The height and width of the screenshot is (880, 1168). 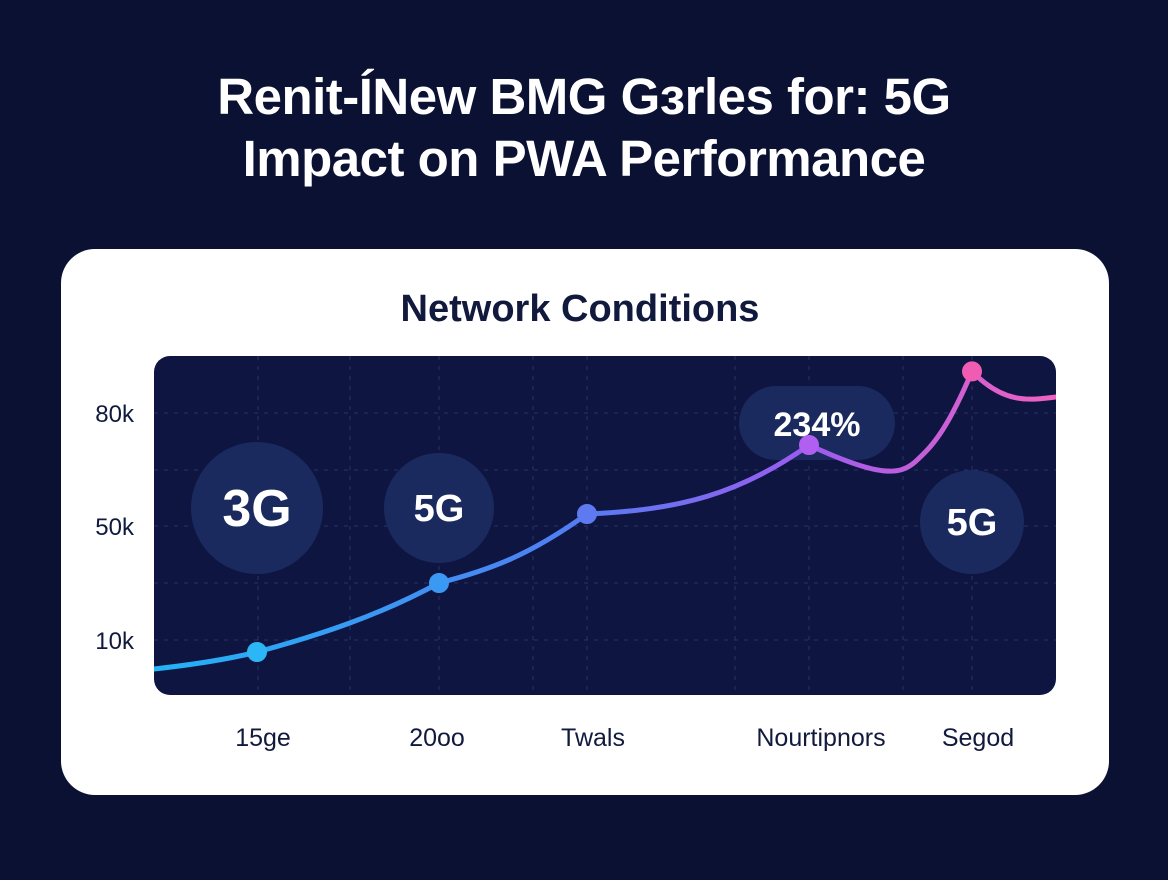 What do you see at coordinates (593, 738) in the screenshot?
I see `x-tick-label: Twals` at bounding box center [593, 738].